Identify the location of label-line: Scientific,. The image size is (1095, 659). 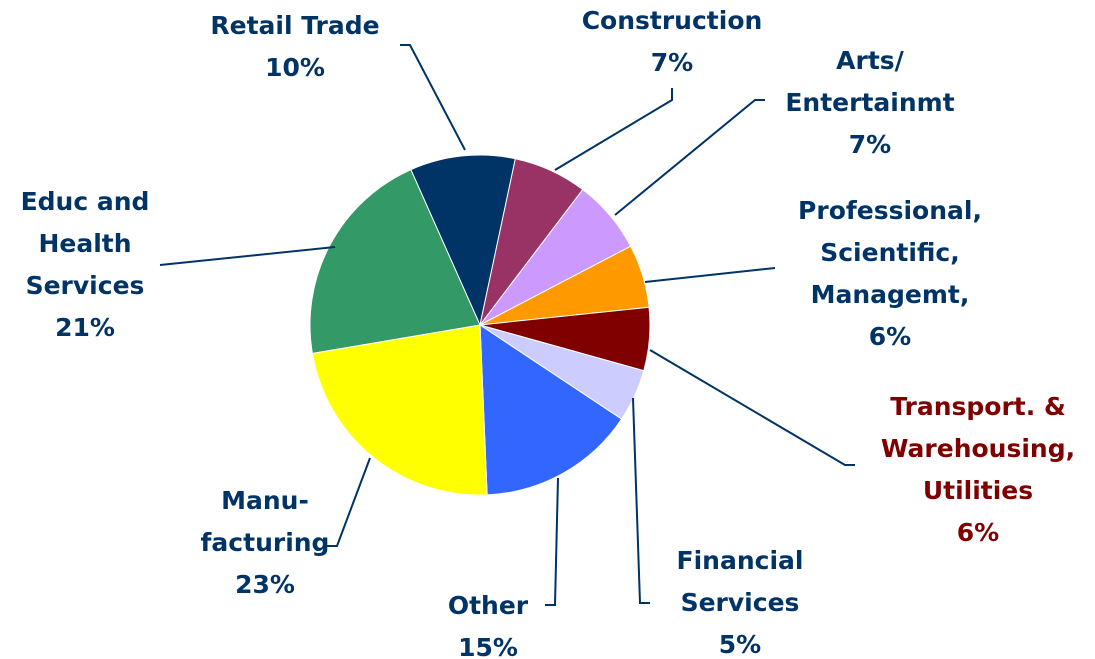
(890, 252).